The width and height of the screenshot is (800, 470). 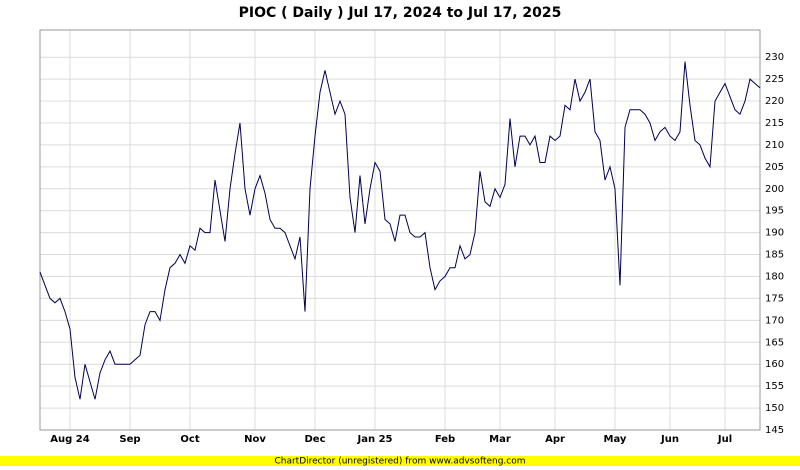 What do you see at coordinates (774, 189) in the screenshot?
I see `y-tick-label: 200` at bounding box center [774, 189].